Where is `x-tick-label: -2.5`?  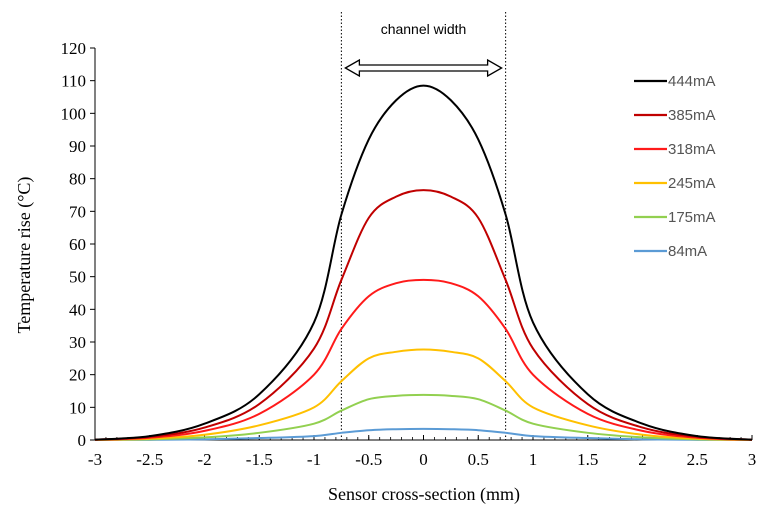
x-tick-label: -2.5 is located at coordinates (149, 459).